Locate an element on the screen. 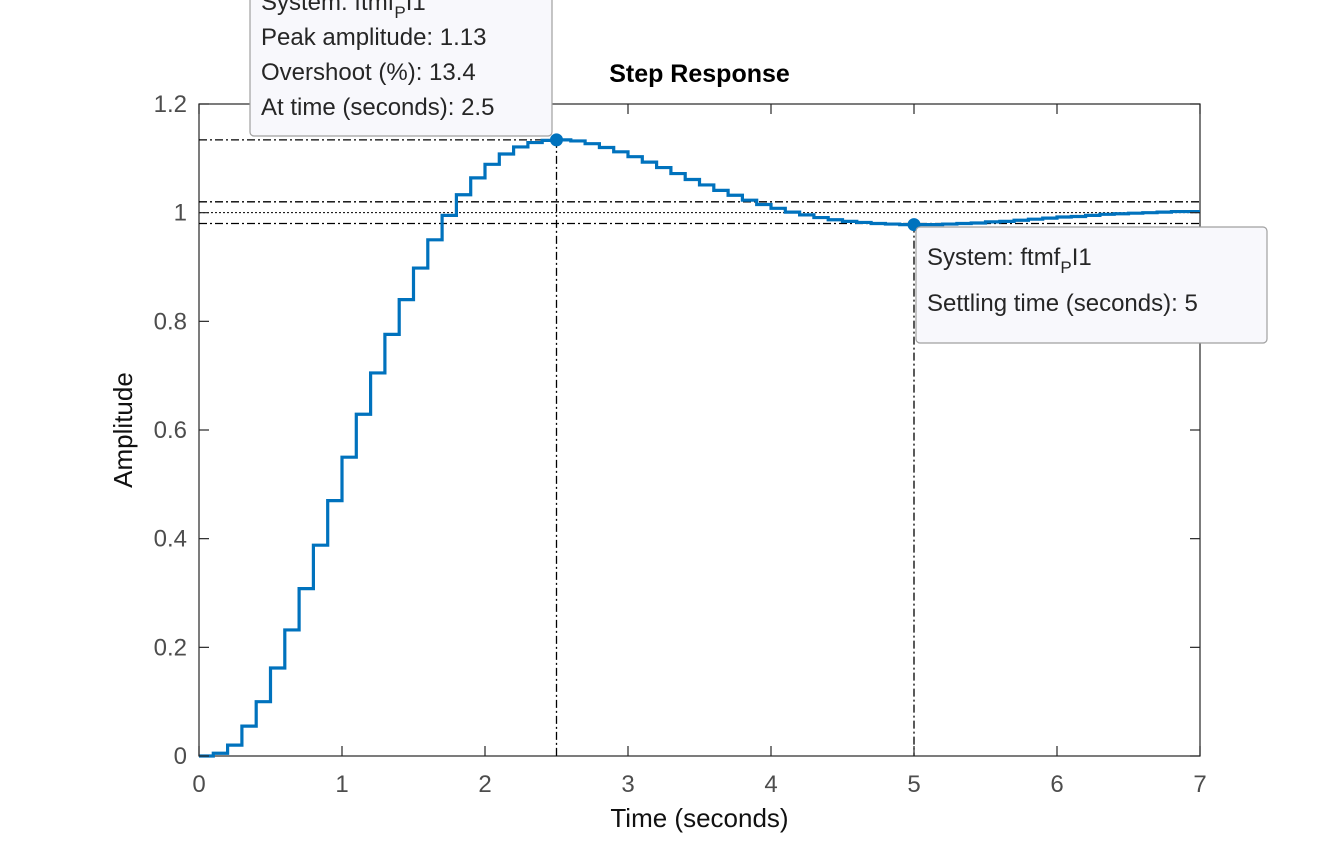 The width and height of the screenshot is (1327, 850). x-tick-label: 2 is located at coordinates (484, 784).